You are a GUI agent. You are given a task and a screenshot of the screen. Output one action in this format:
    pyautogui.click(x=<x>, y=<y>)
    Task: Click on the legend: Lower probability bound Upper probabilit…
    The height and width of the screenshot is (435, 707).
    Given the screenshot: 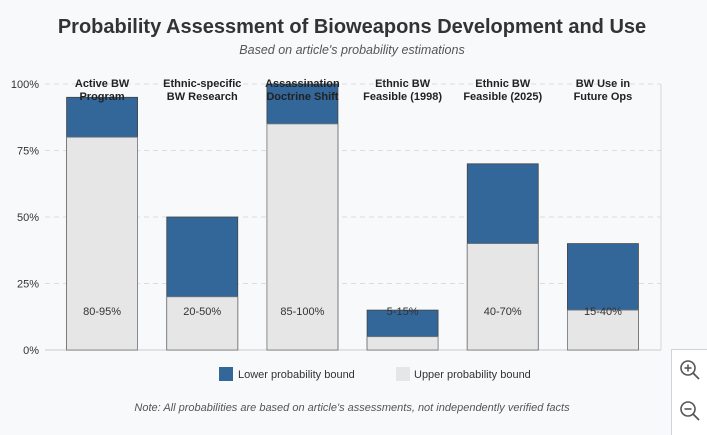 What is the action you would take?
    pyautogui.click(x=375, y=374)
    